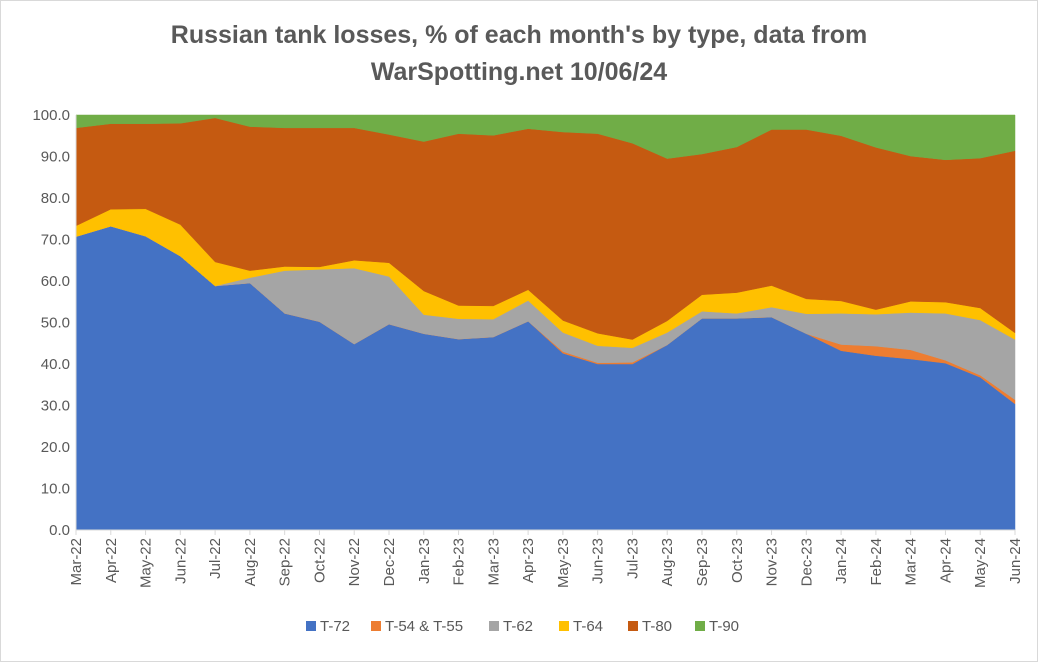  Describe the element at coordinates (424, 626) in the screenshot. I see `legend-label-t-54-t-55: T-54 & T-55` at that location.